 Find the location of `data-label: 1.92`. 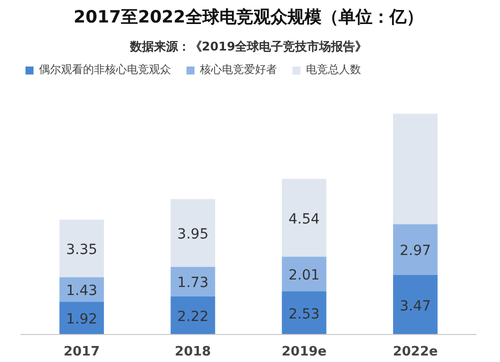

data-label: 1.92 is located at coordinates (82, 320).